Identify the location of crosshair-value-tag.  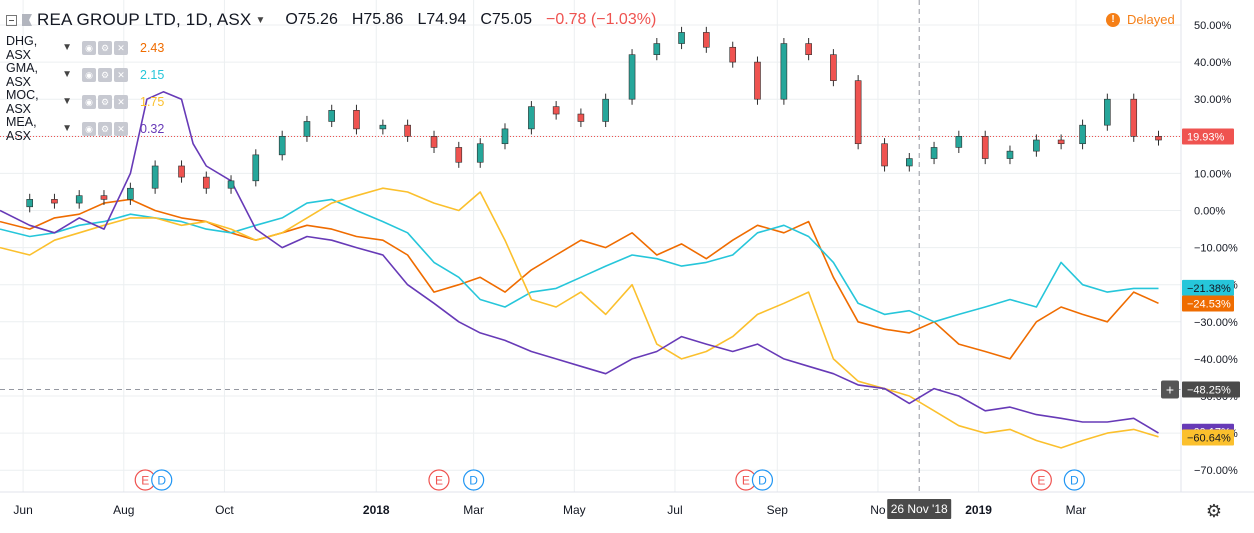
(1211, 389).